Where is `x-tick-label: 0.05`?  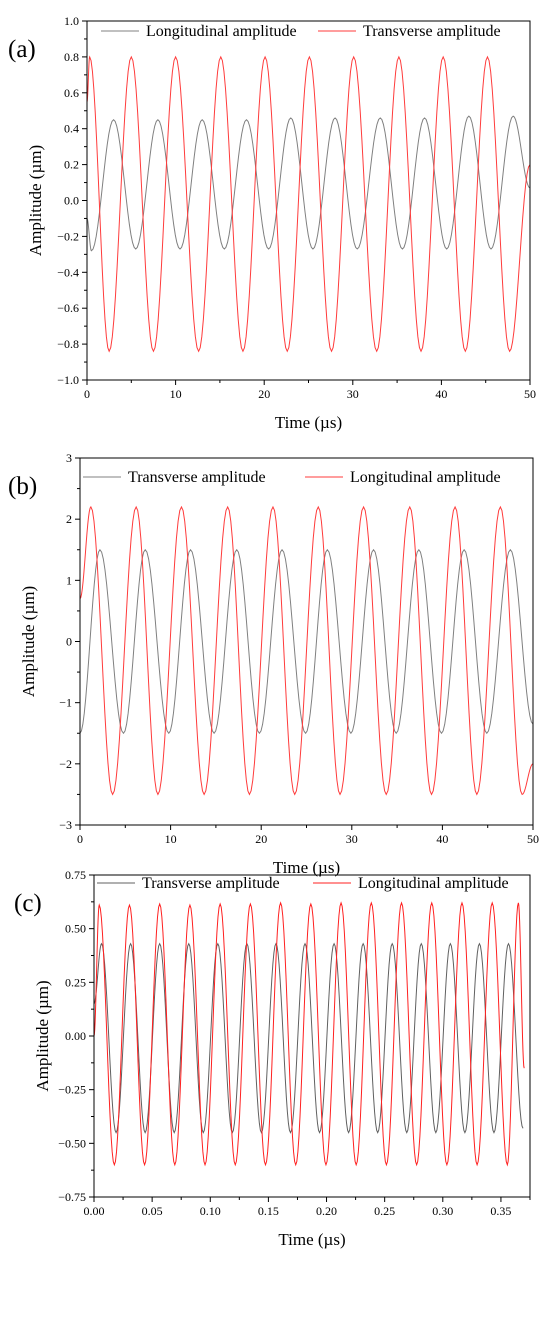
x-tick-label: 0.05 is located at coordinates (152, 1211).